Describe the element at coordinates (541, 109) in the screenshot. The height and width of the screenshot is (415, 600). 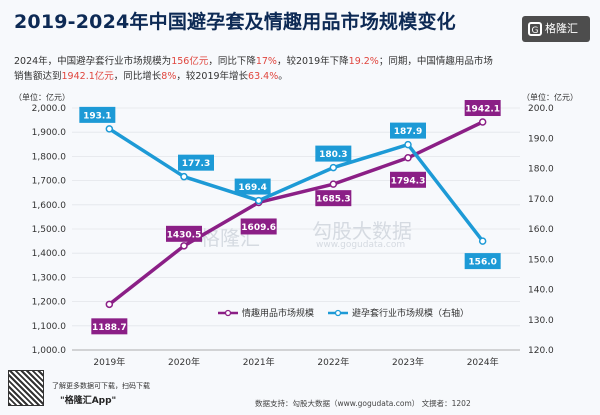
I see `y-tick-right: 200.0` at that location.